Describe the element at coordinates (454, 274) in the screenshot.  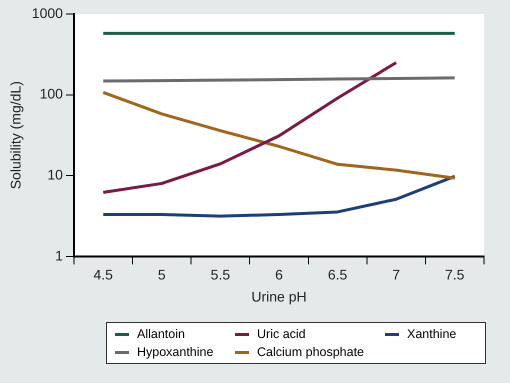
I see `x-tick-label: 7.5` at that location.